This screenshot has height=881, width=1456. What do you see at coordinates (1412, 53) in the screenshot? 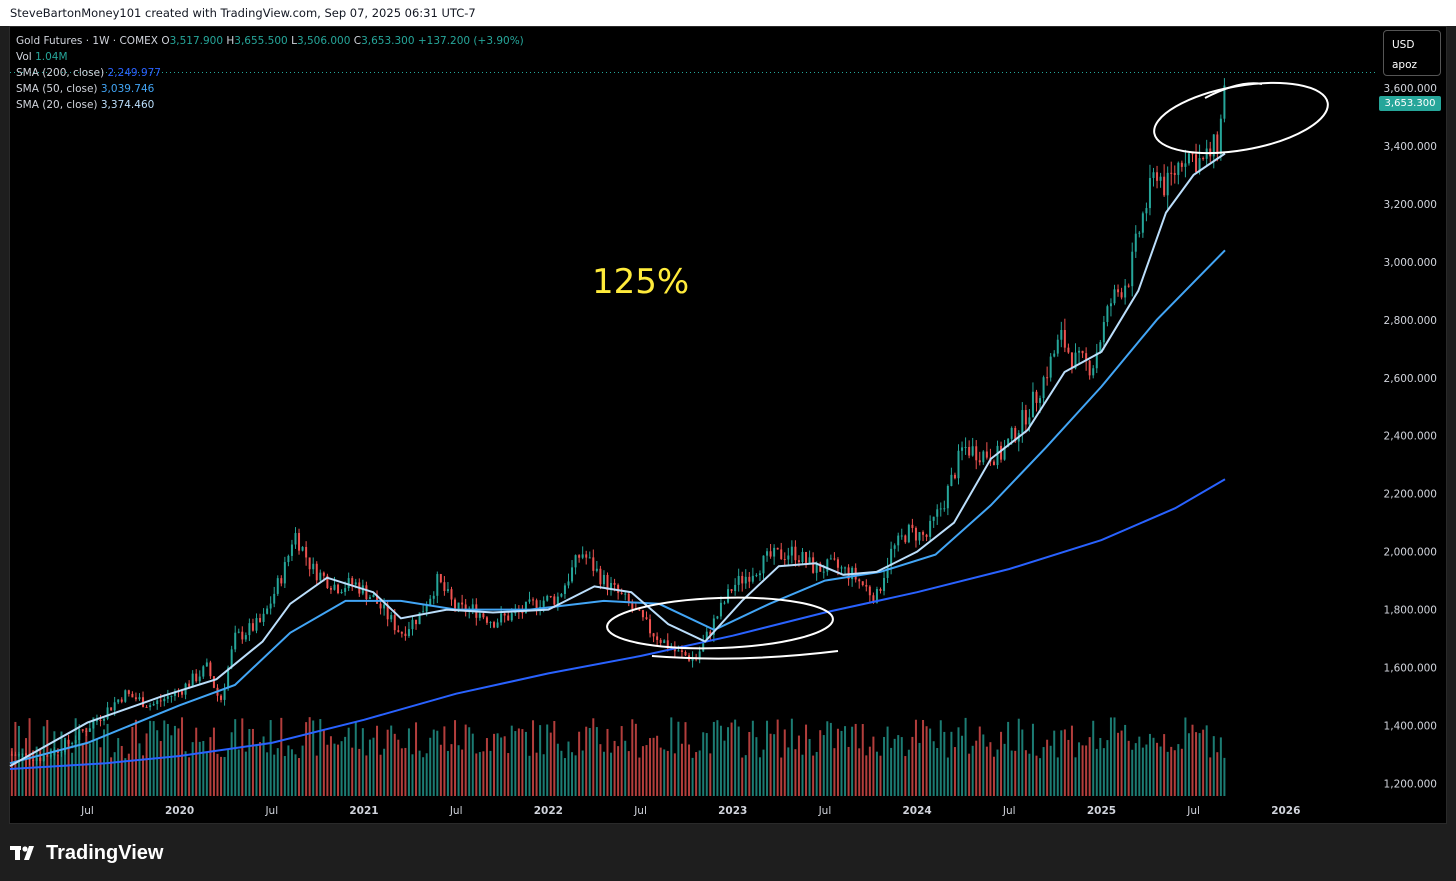
I see `currency-selector: USD apoz` at bounding box center [1412, 53].